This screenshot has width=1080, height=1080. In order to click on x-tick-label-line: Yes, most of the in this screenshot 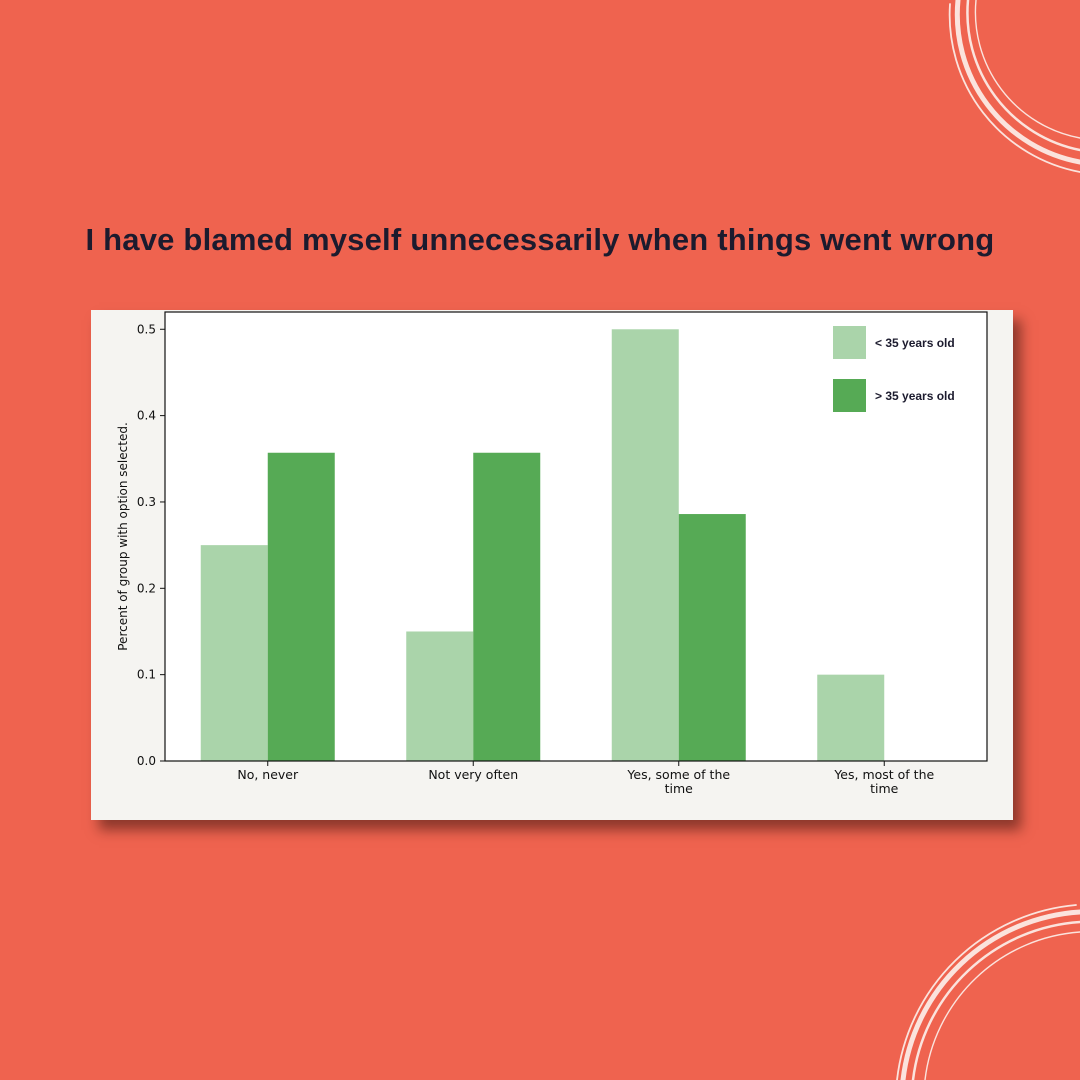, I will do `click(883, 774)`.